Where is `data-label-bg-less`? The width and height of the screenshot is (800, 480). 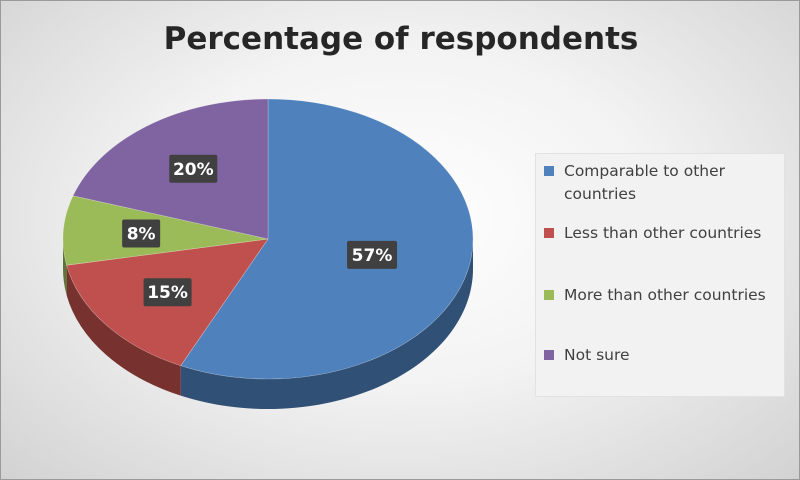
data-label-bg-less is located at coordinates (167, 292).